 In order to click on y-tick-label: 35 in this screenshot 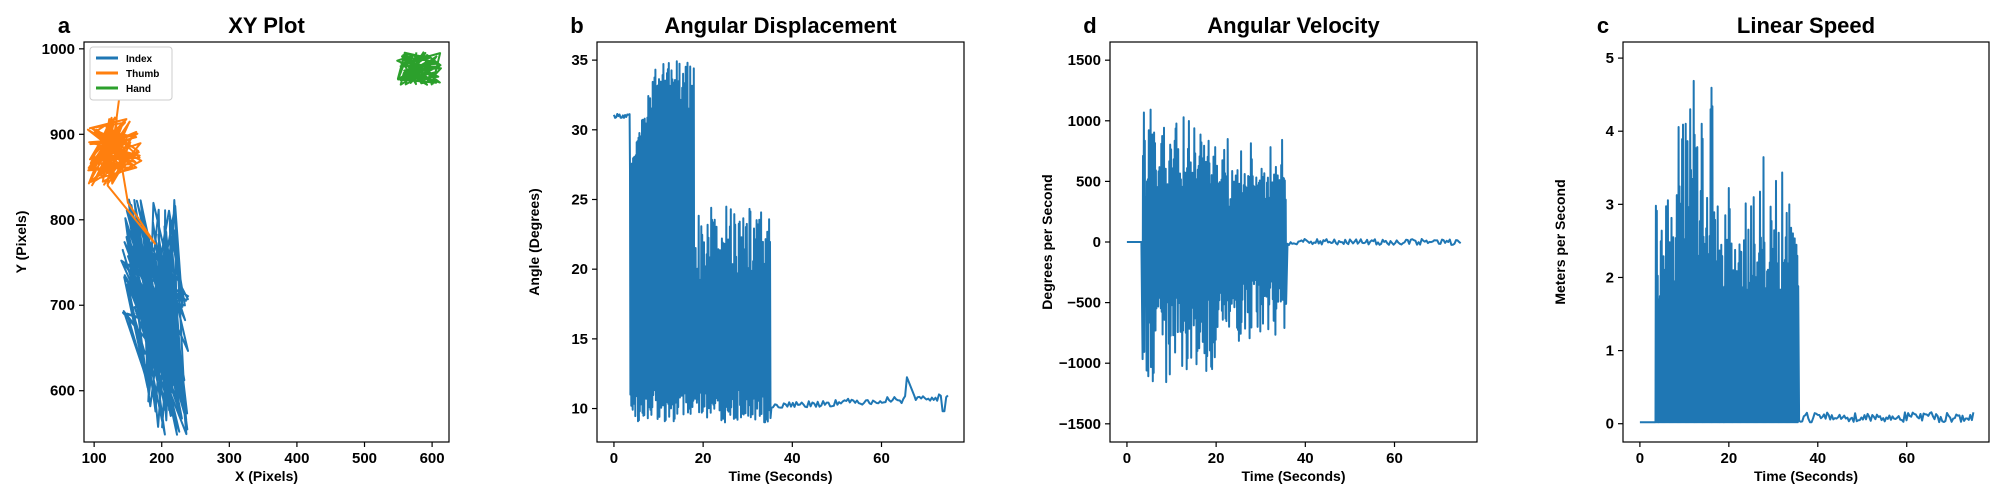, I will do `click(579, 60)`.